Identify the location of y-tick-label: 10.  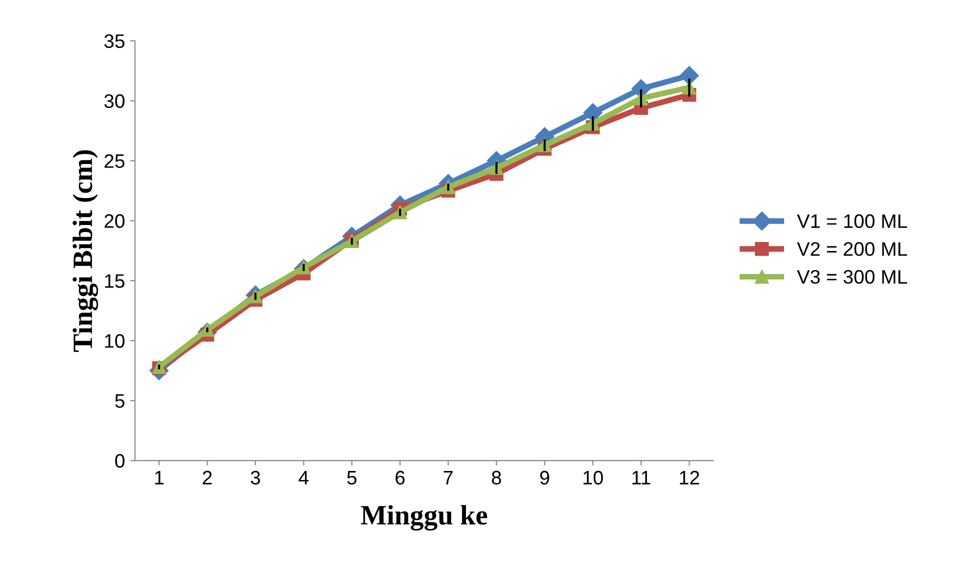
(114, 341).